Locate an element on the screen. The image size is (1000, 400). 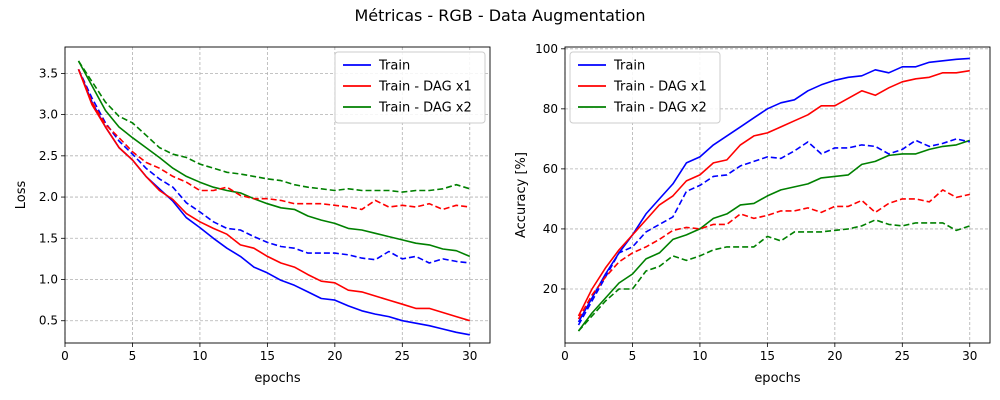
chart-1-xlabel: epochs is located at coordinates (277, 378).